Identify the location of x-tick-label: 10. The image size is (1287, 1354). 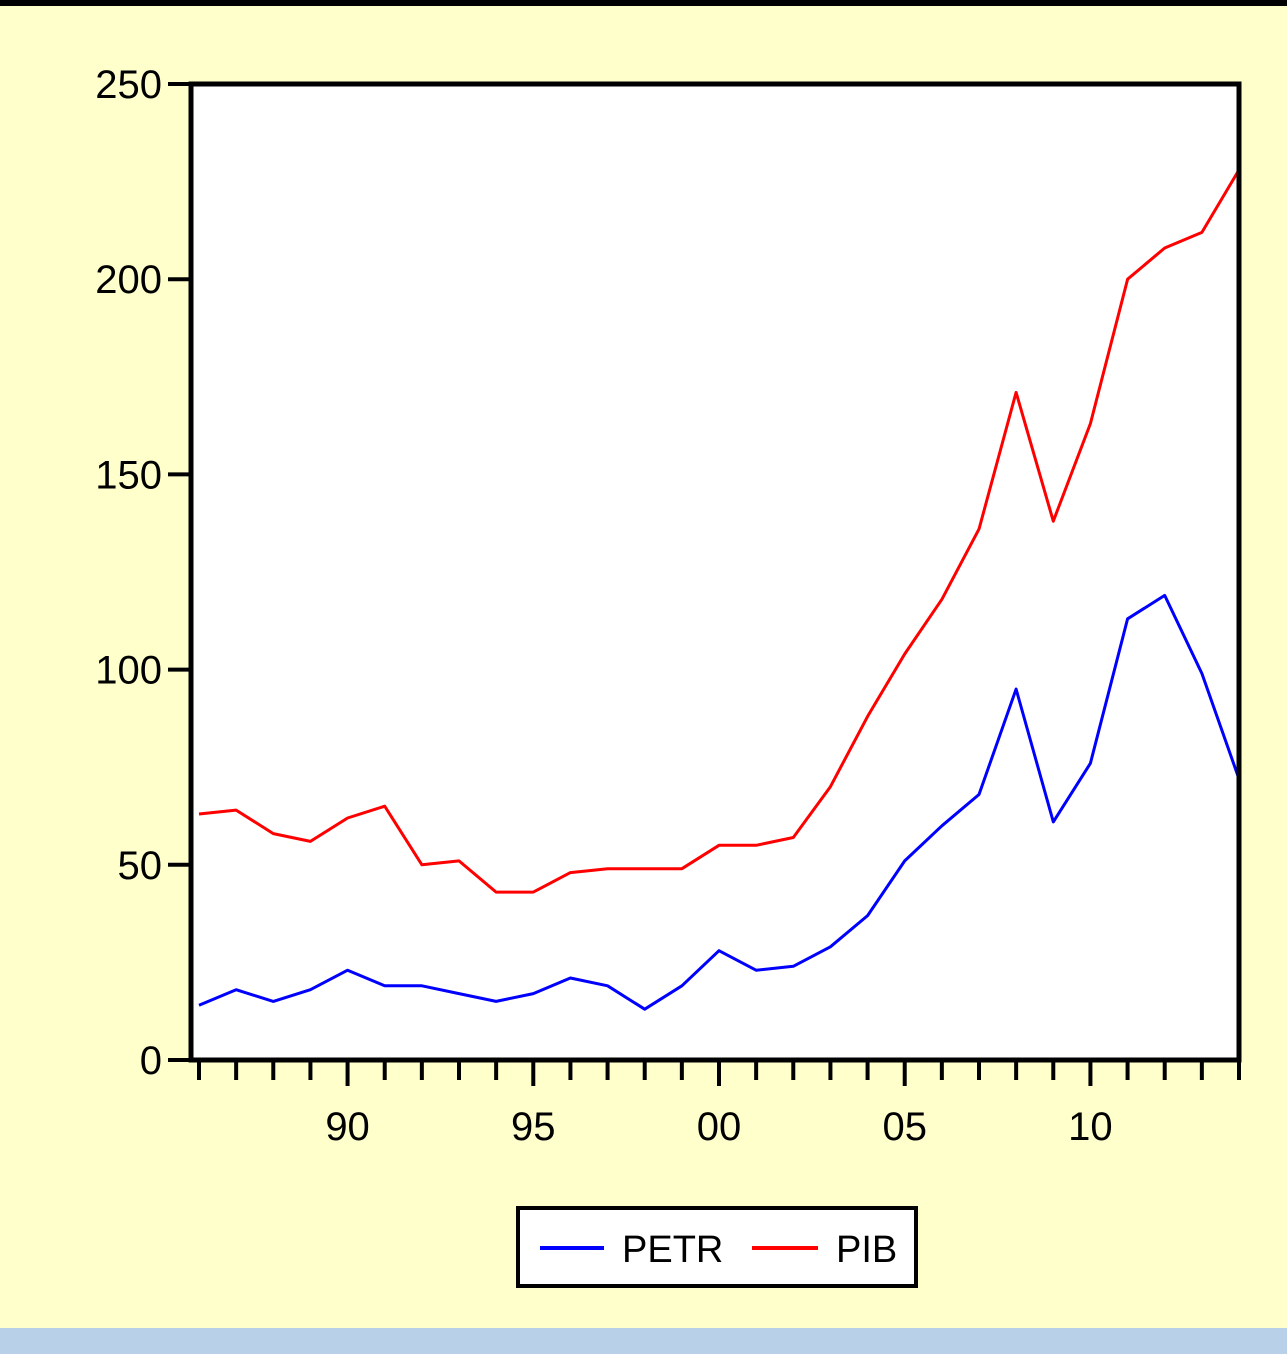
(1090, 1127).